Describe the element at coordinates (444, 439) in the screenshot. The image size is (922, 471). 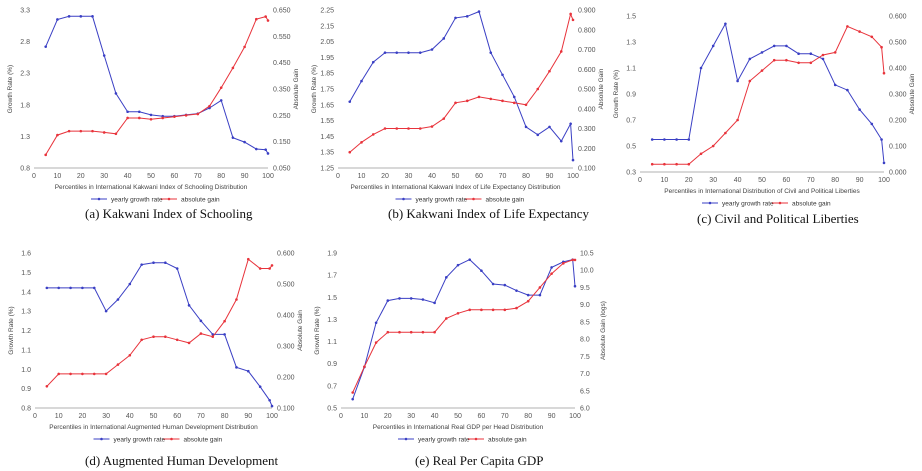
I see `legend-label: yearly growth rate` at that location.